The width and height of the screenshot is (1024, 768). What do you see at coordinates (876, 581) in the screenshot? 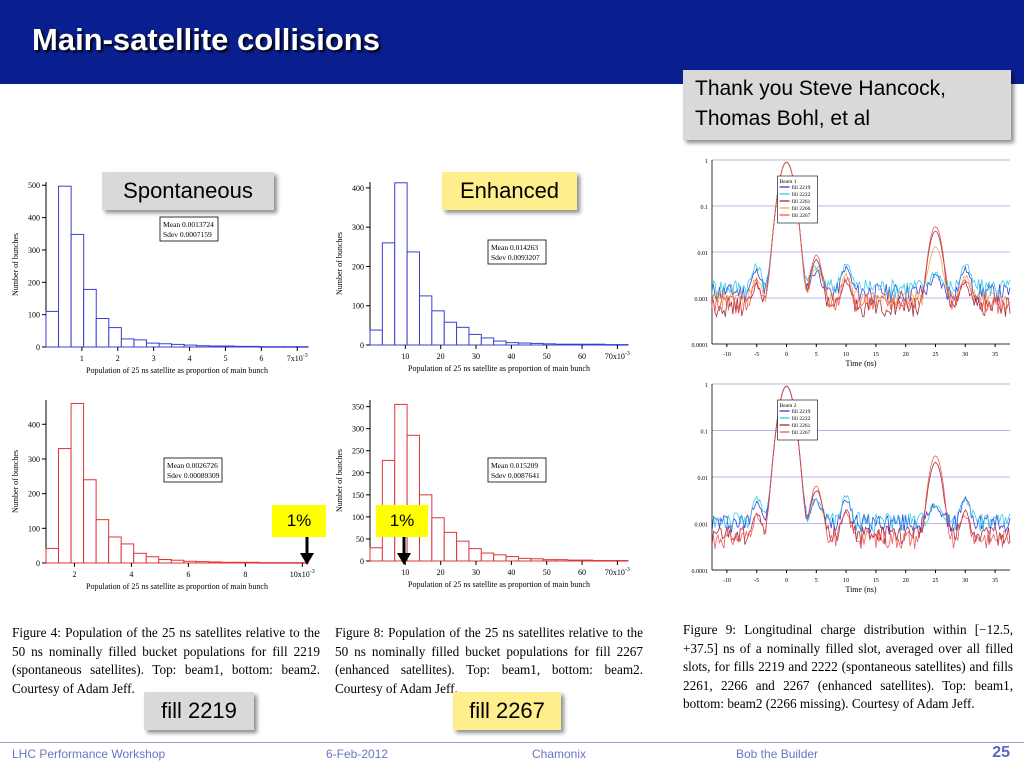
I see `x-tick-label: 15` at bounding box center [876, 581].